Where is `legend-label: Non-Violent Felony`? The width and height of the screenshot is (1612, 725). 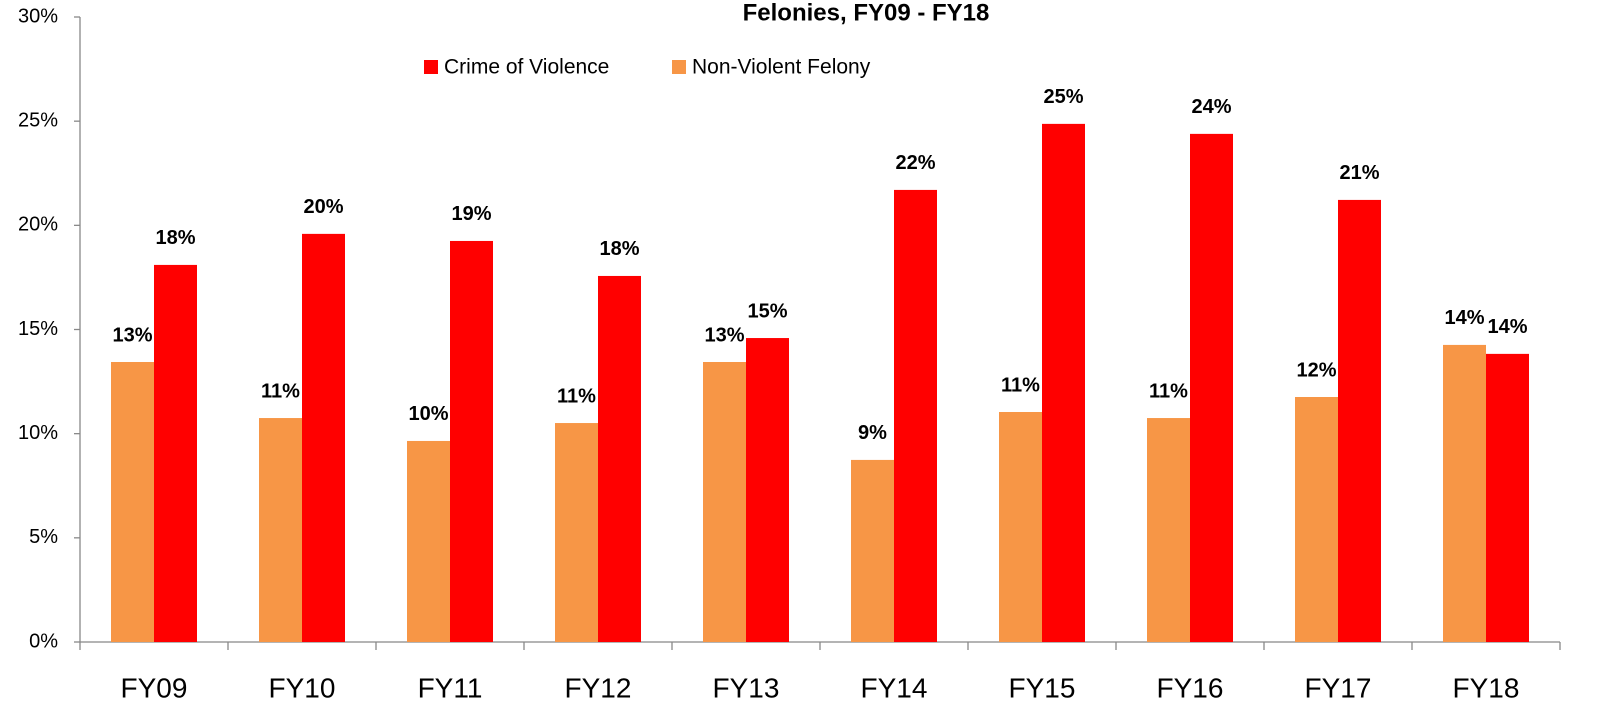
legend-label: Non-Violent Felony is located at coordinates (781, 67).